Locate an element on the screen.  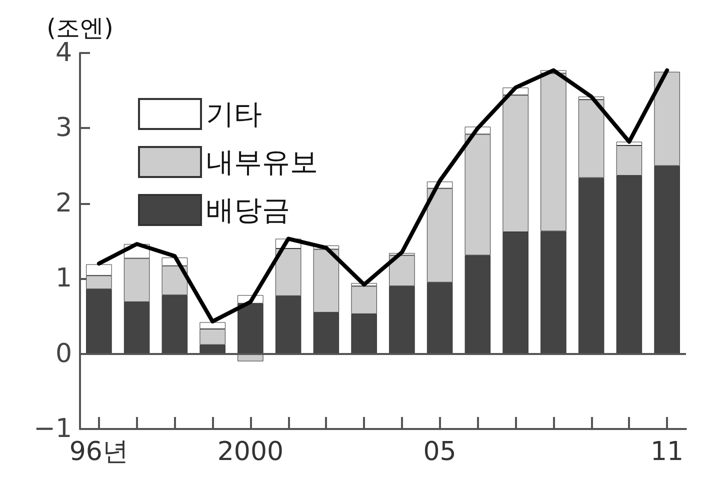
y-tick-label: −1 is located at coordinates (53, 429).